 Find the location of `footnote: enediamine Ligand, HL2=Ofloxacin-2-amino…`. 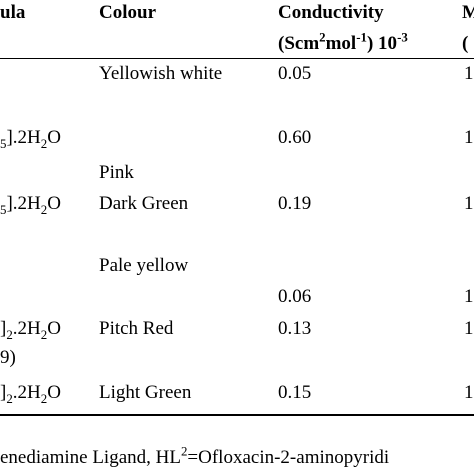

footnote: enediamine Ligand, HL2=Ofloxacin-2-amino… is located at coordinates (195, 455).